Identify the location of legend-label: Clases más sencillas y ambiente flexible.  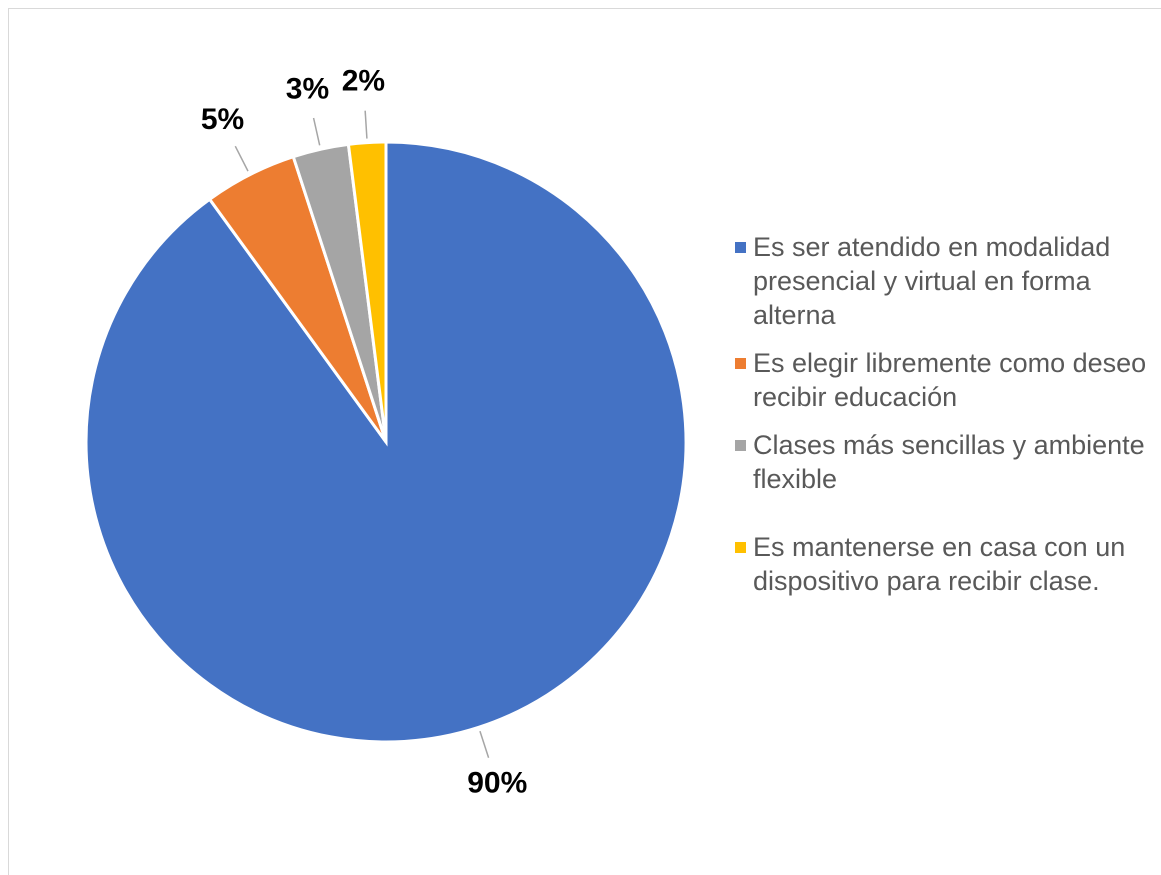
(949, 462).